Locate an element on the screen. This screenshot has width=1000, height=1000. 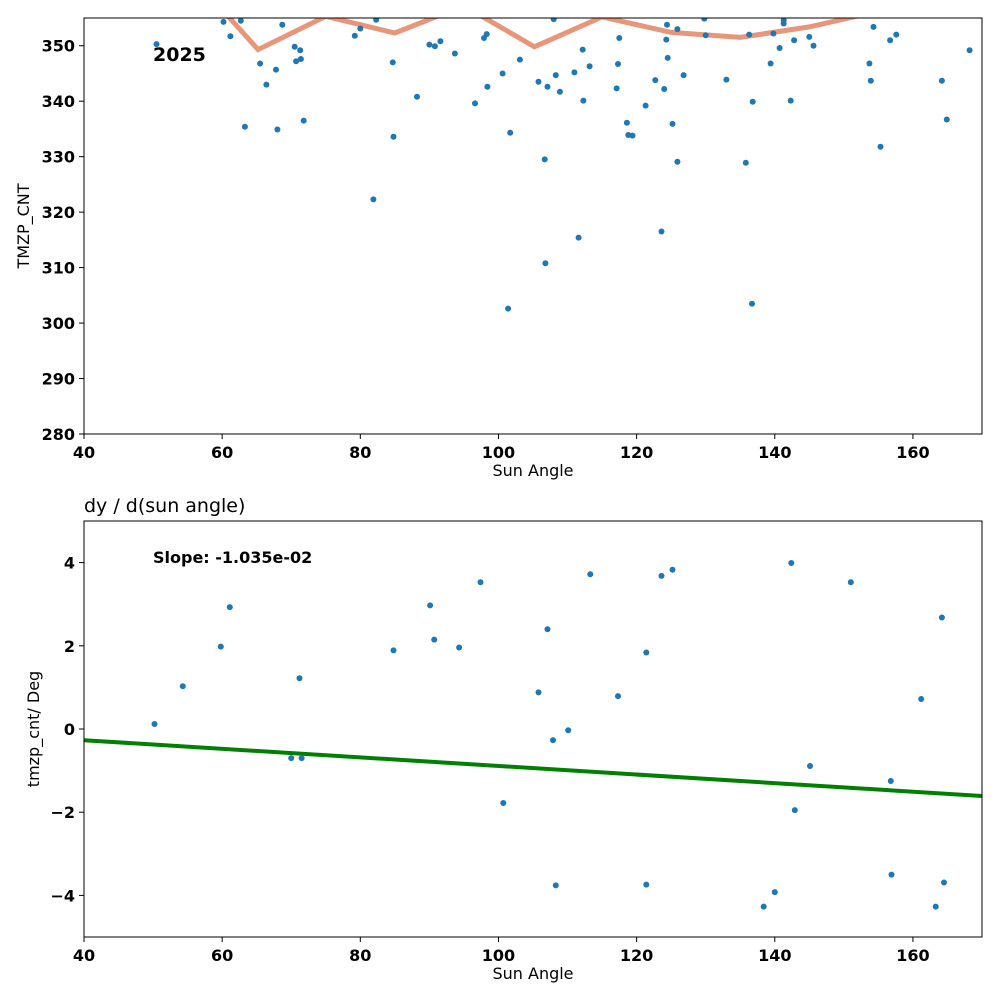
top-x-tick-label: 60 is located at coordinates (222, 452).